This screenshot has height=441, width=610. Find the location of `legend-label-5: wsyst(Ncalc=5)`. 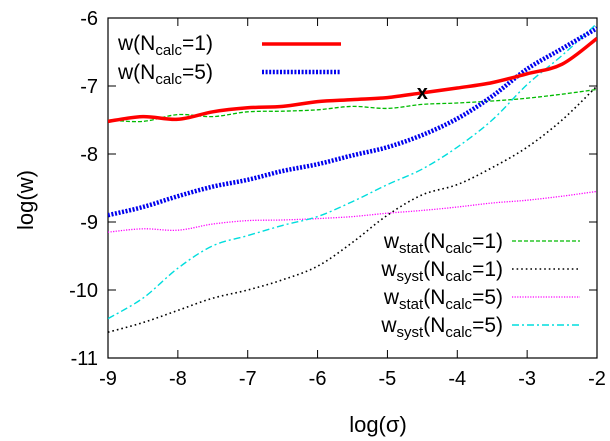

legend-label-5: wsyst(Ncalc=5) is located at coordinates (441, 327).